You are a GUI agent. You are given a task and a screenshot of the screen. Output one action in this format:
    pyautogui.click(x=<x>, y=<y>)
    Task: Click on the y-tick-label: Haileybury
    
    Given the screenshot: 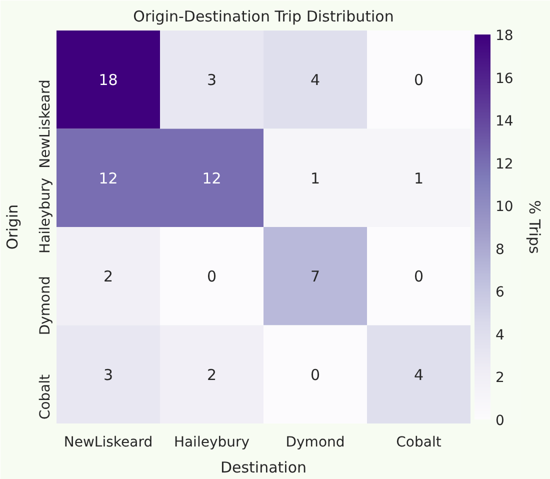 What is the action you would take?
    pyautogui.click(x=46, y=216)
    